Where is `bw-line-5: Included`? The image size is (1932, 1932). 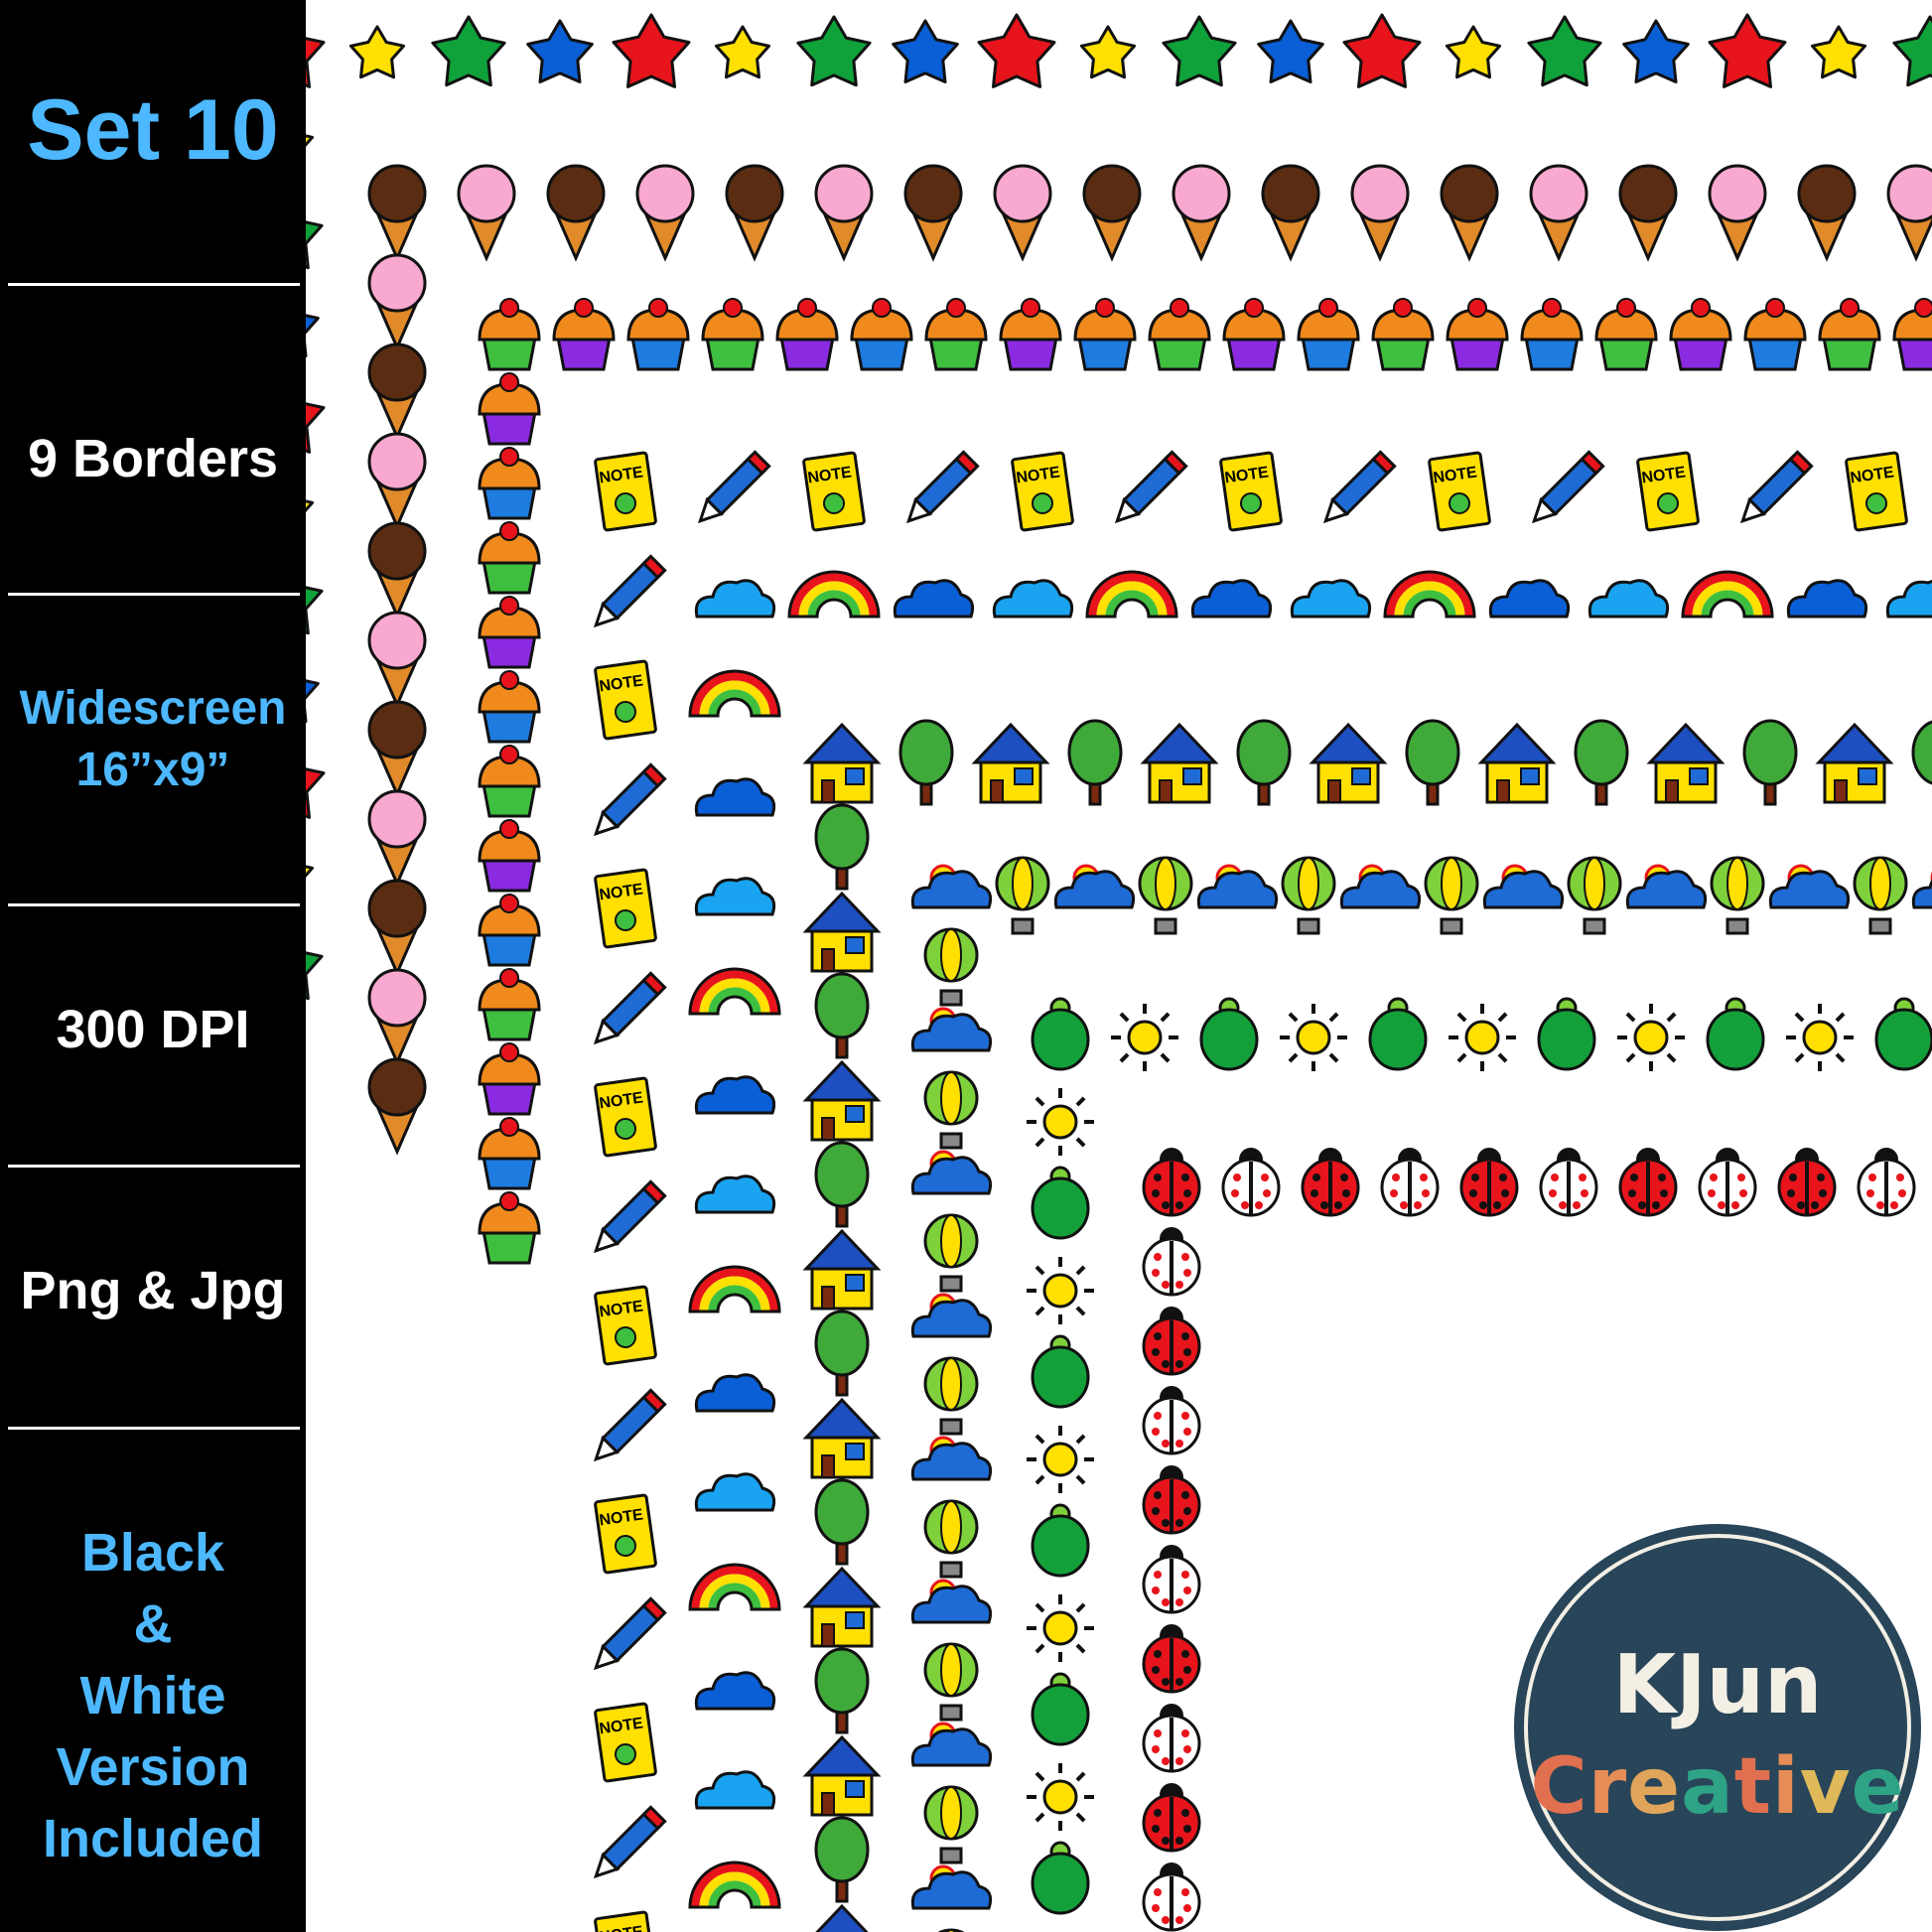 bw-line-5: Included is located at coordinates (153, 1839).